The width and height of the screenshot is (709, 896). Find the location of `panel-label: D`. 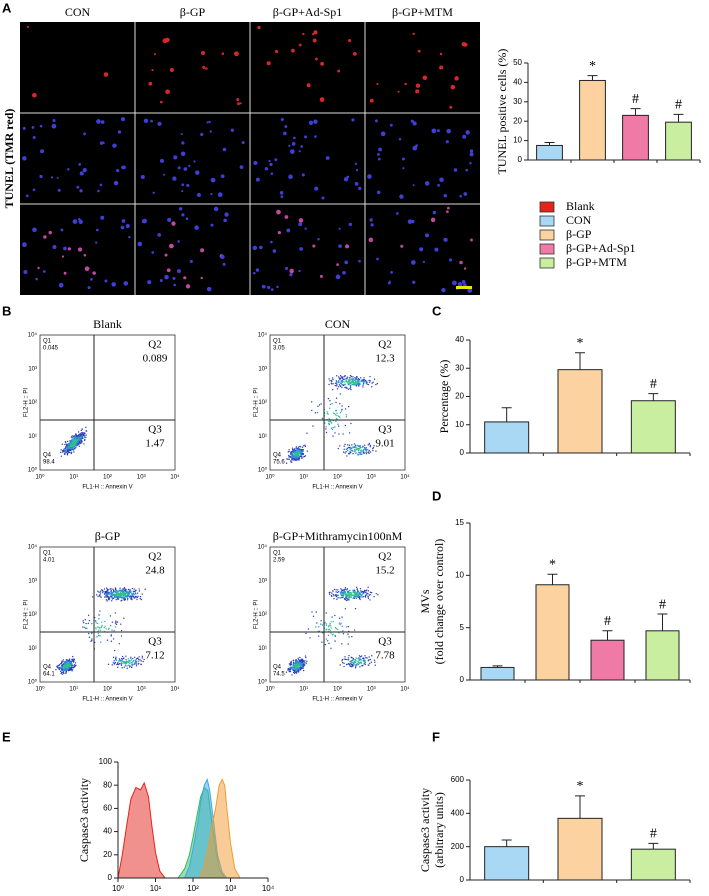

panel-label: D is located at coordinates (436, 495).